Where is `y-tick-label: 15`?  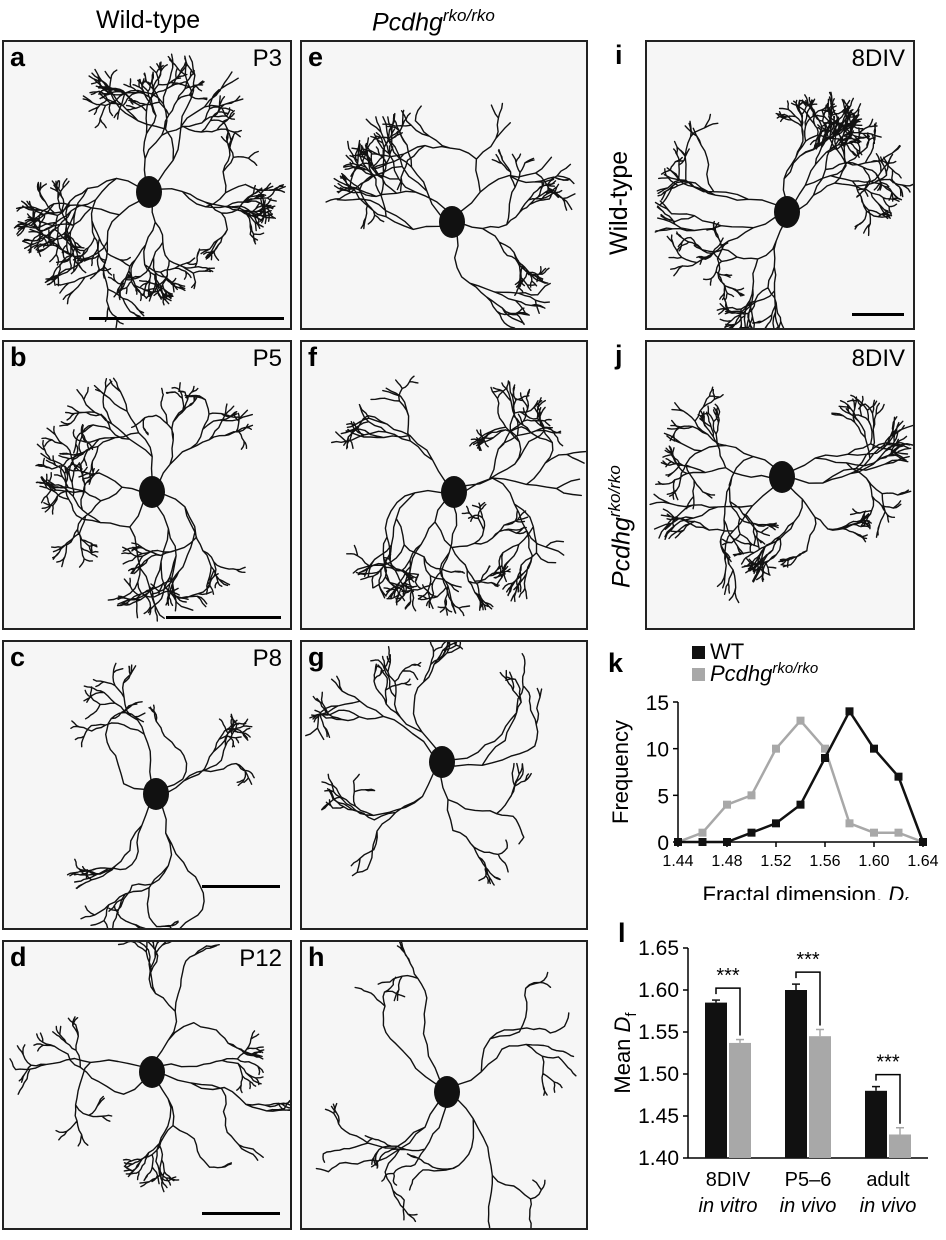 y-tick-label: 15 is located at coordinates (657, 703).